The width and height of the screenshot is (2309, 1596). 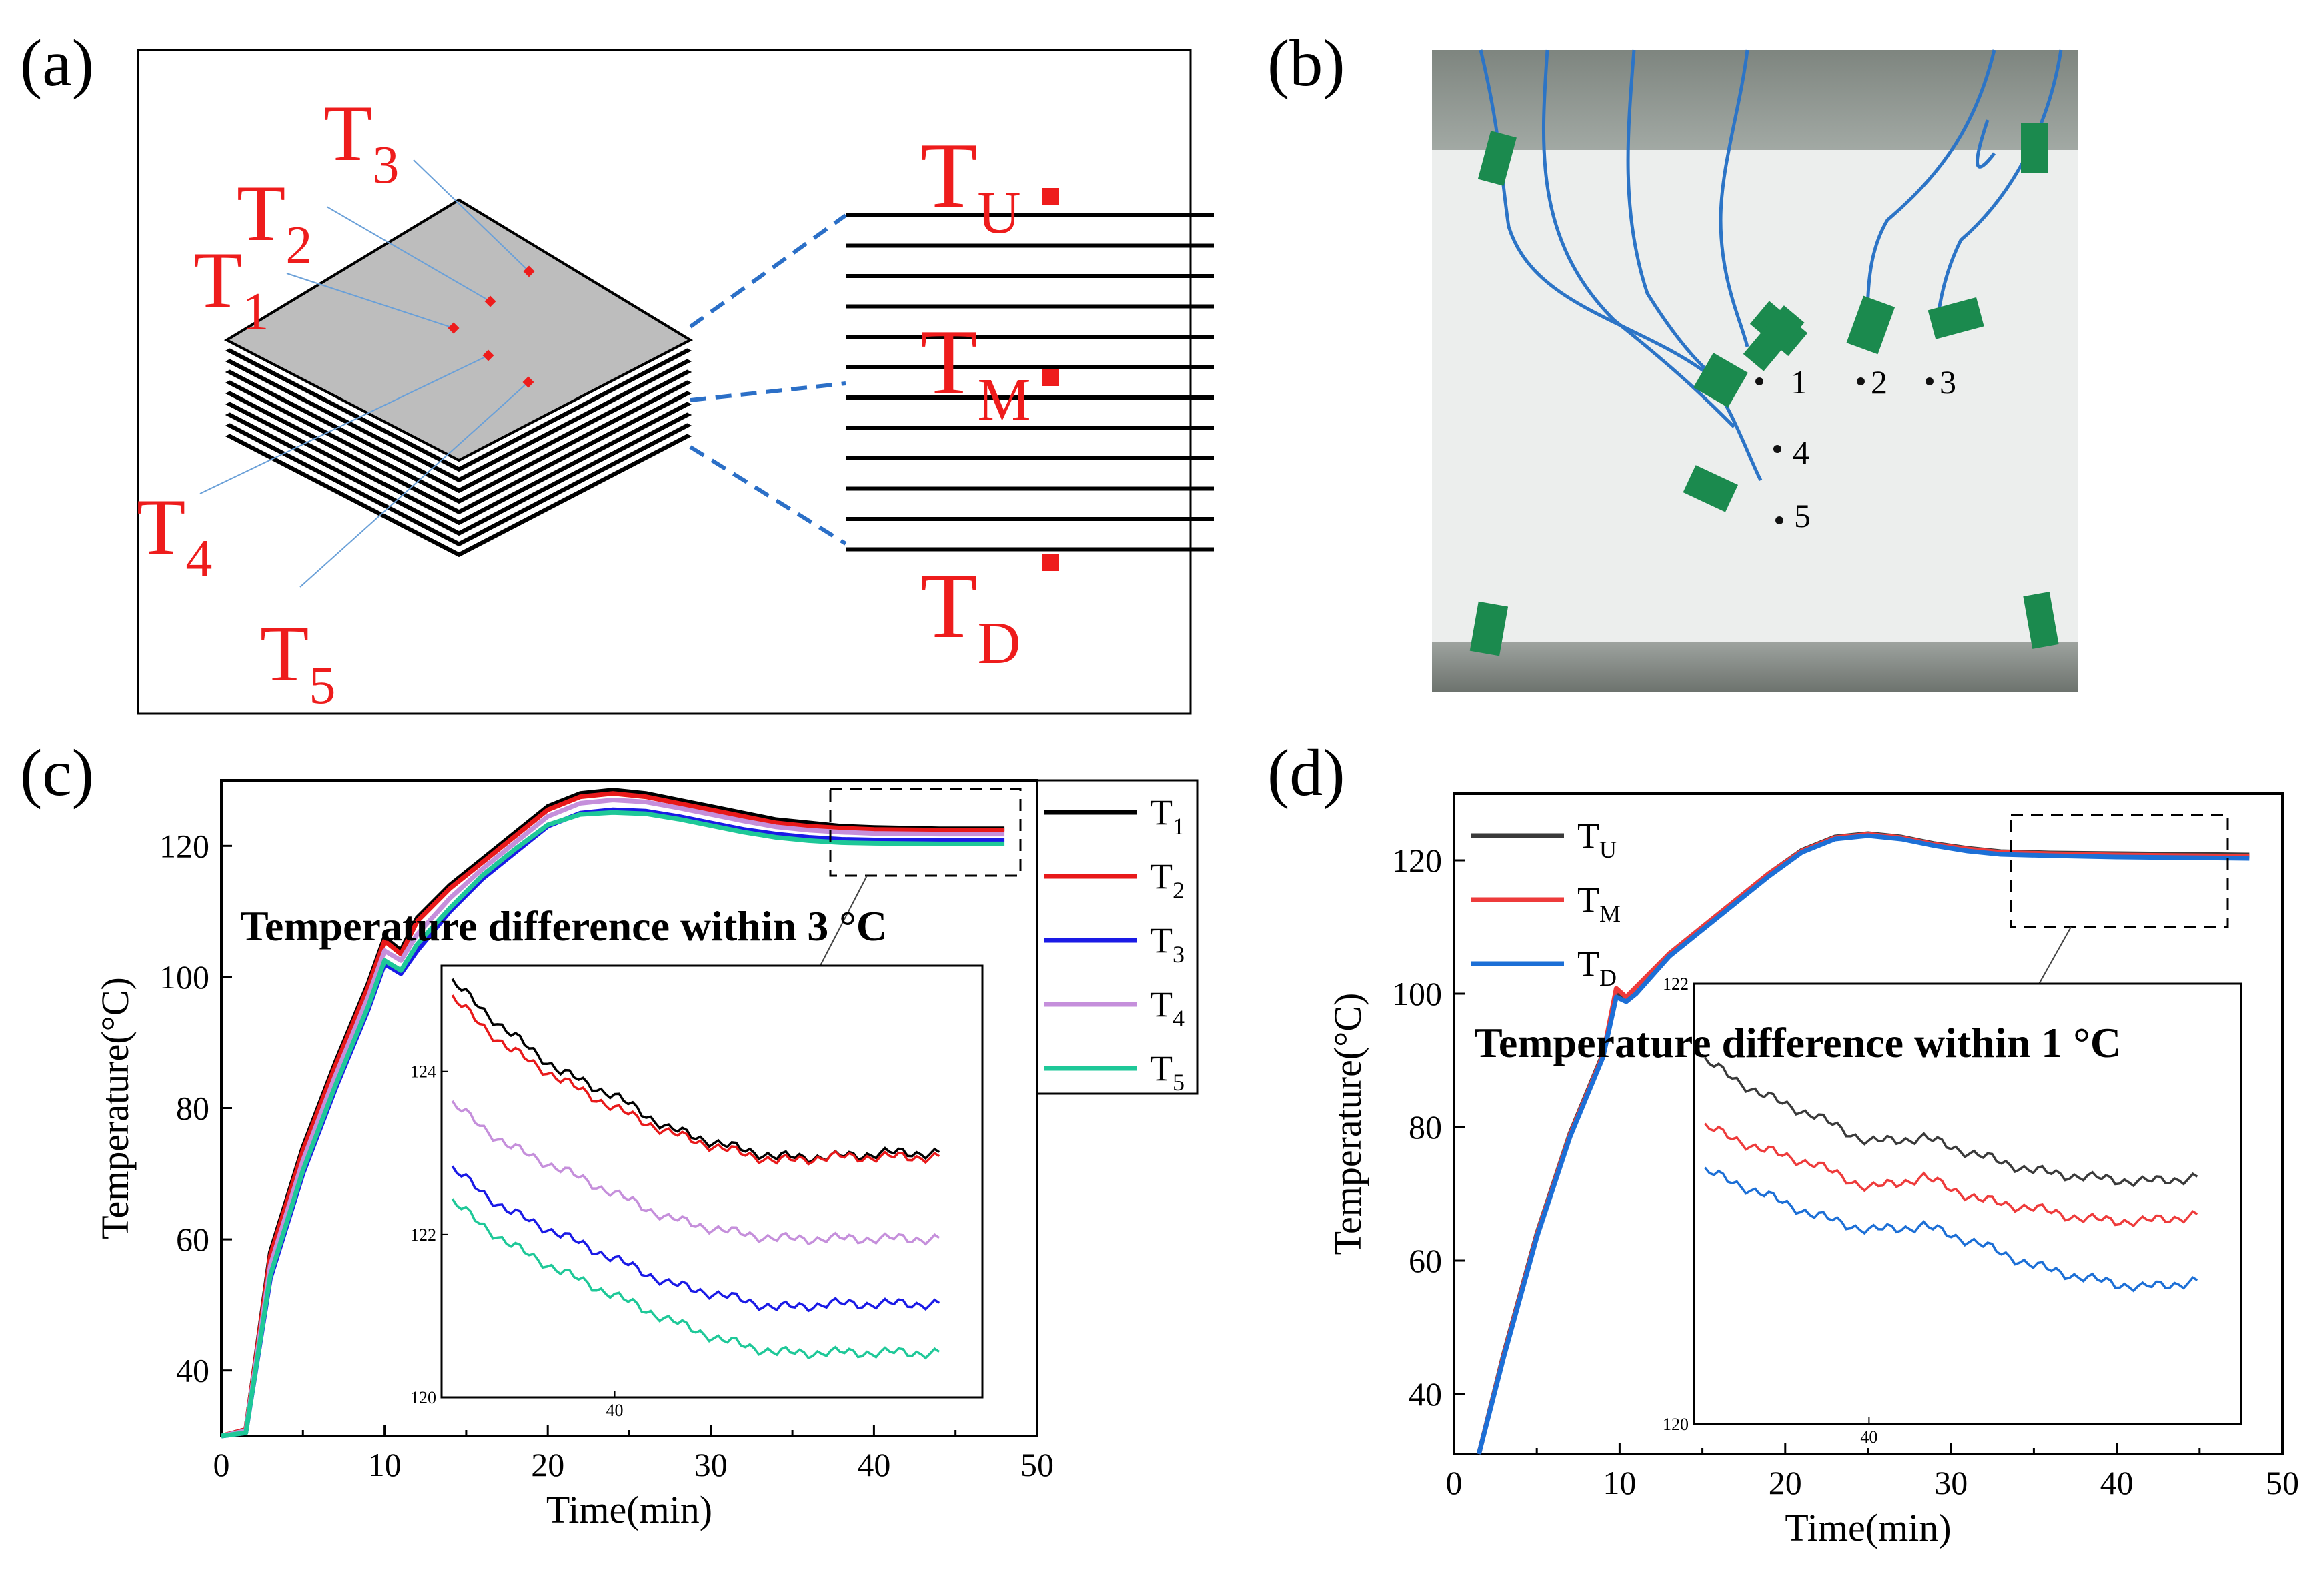 What do you see at coordinates (2282, 1482) in the screenshot?
I see `x-tick-label: 50` at bounding box center [2282, 1482].